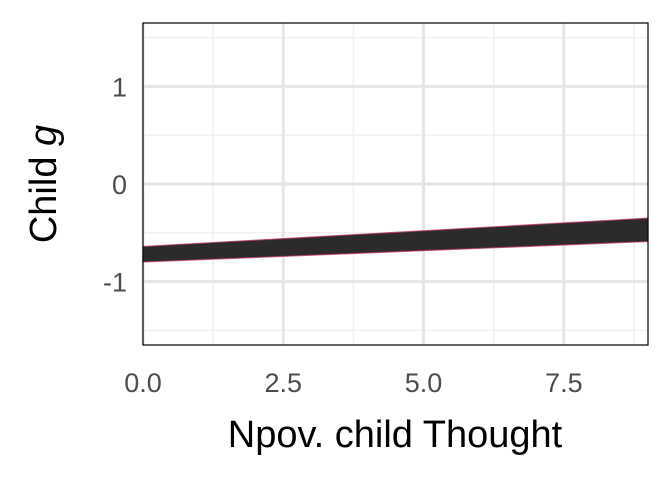 This screenshot has width=672, height=480. I want to click on x-tick-label: 7.5, so click(564, 383).